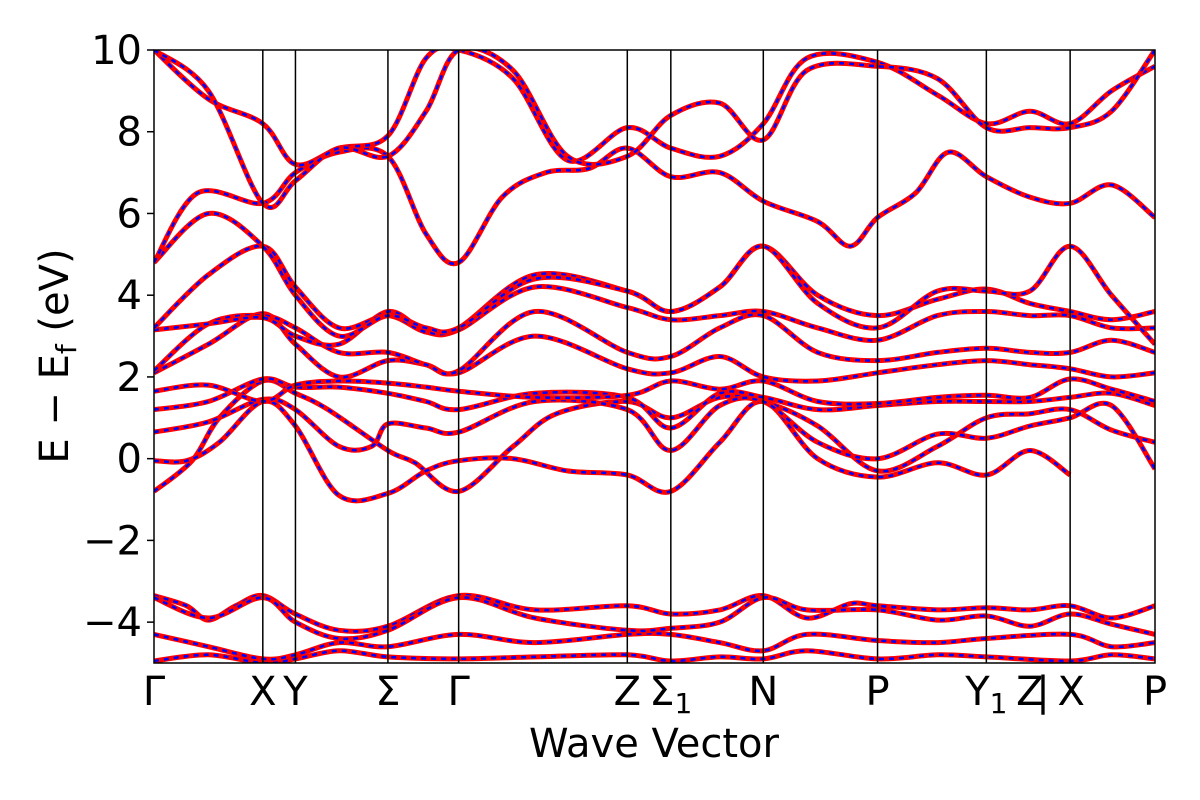  What do you see at coordinates (670, 694) in the screenshot?
I see `x-tick-label-7: Σ1` at bounding box center [670, 694].